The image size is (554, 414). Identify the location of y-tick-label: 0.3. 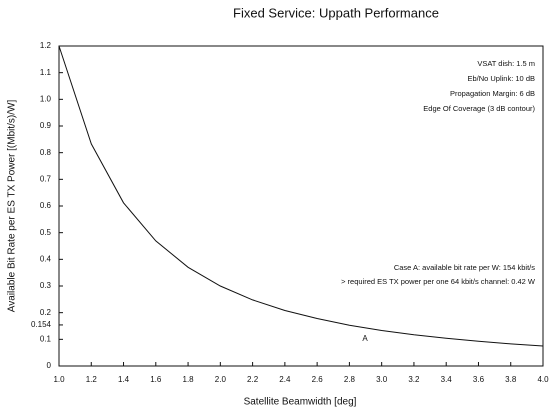
(46, 285).